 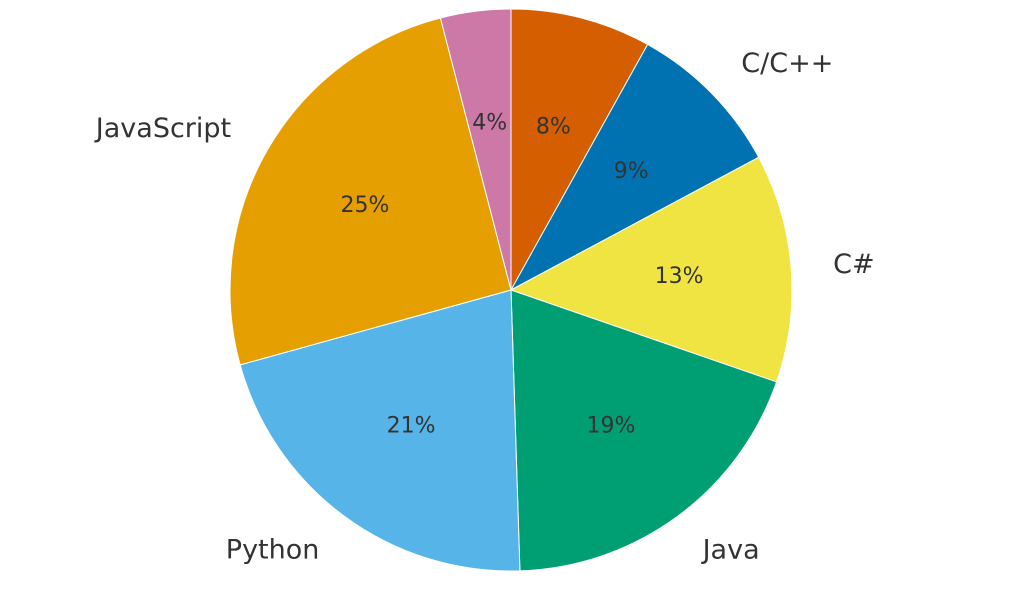 I want to click on category-label-java: Java, so click(x=730, y=550).